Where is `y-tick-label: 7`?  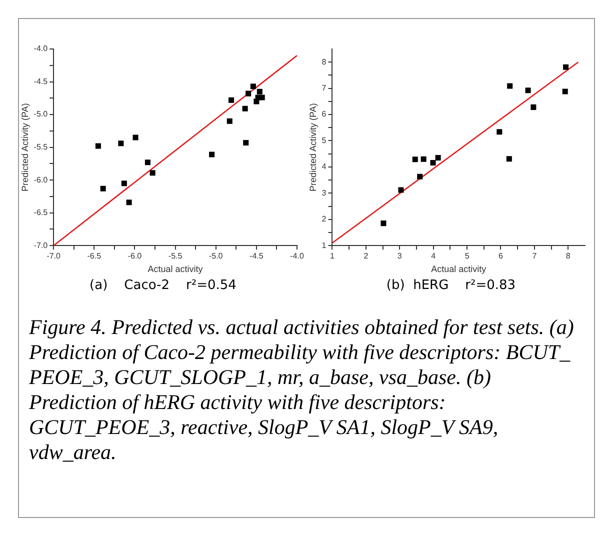 y-tick-label: 7 is located at coordinates (324, 88).